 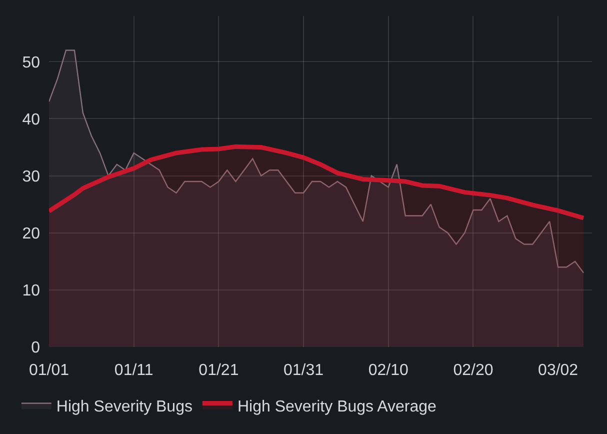 I want to click on x-tick-label: 01/31, so click(x=304, y=370).